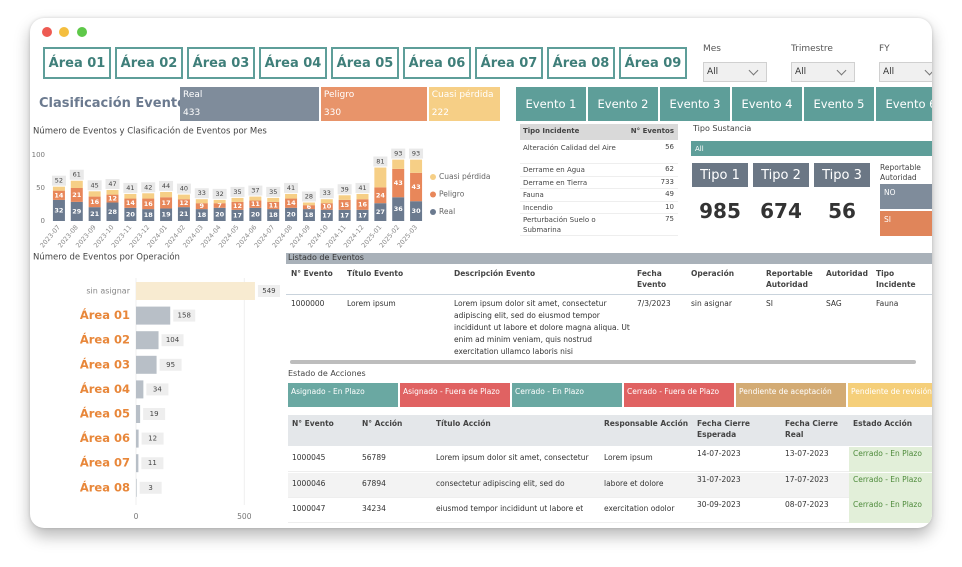  What do you see at coordinates (509, 63) in the screenshot?
I see `area-button: Área 07` at bounding box center [509, 63].